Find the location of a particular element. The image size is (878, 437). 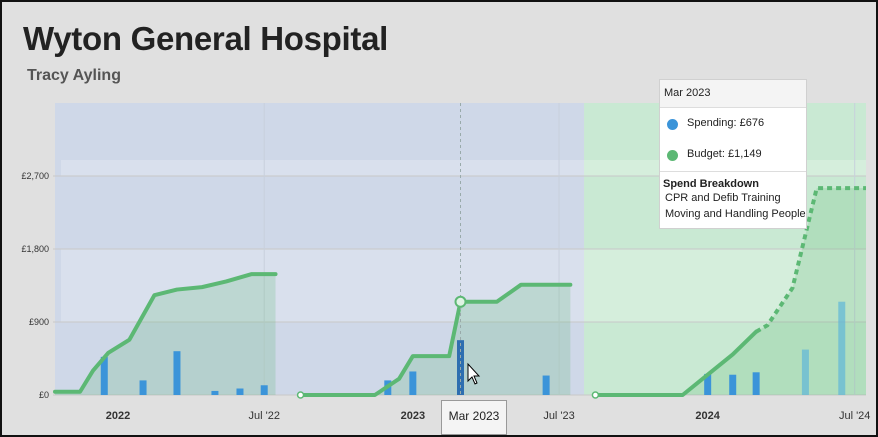

x-tick-label: 2024 is located at coordinates (707, 416).